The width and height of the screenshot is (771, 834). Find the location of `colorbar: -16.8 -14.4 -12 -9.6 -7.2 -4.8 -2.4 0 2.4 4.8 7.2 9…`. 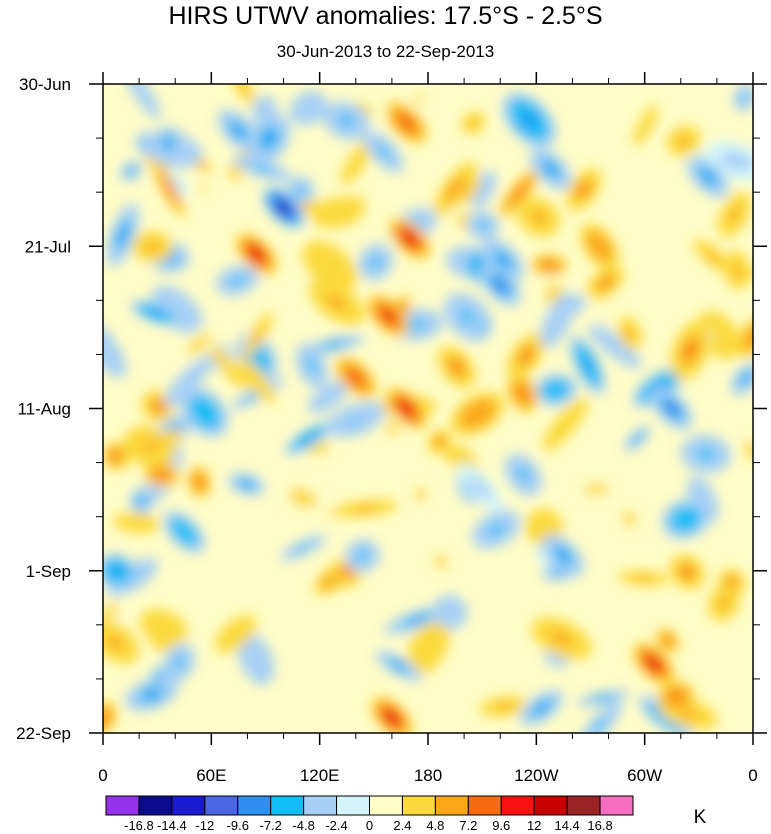

colorbar: -16.8 -14.4 -12 -9.6 -7.2 -4.8 -2.4 0 2.4 4.8 7.2 9… is located at coordinates (406, 814).